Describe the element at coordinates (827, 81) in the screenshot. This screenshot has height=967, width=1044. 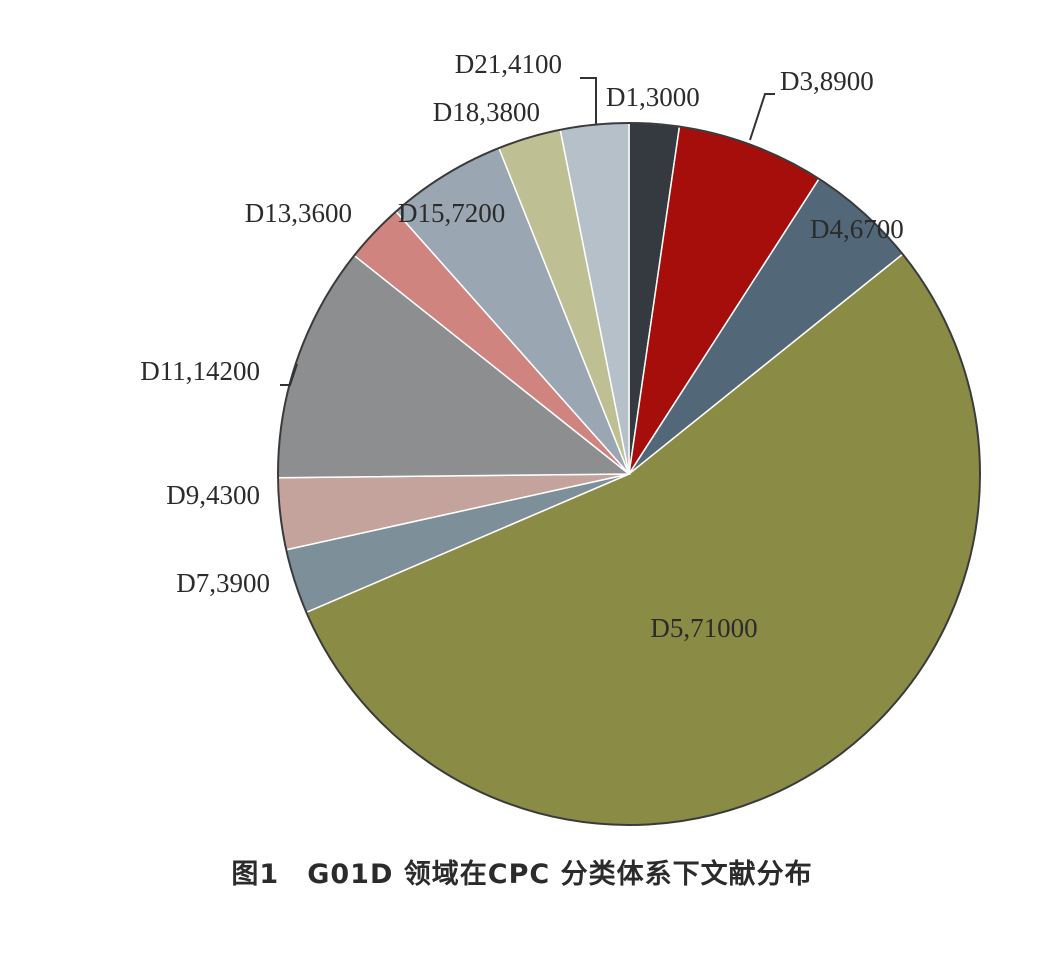
I see `slice-label-d3: D3,8900` at that location.